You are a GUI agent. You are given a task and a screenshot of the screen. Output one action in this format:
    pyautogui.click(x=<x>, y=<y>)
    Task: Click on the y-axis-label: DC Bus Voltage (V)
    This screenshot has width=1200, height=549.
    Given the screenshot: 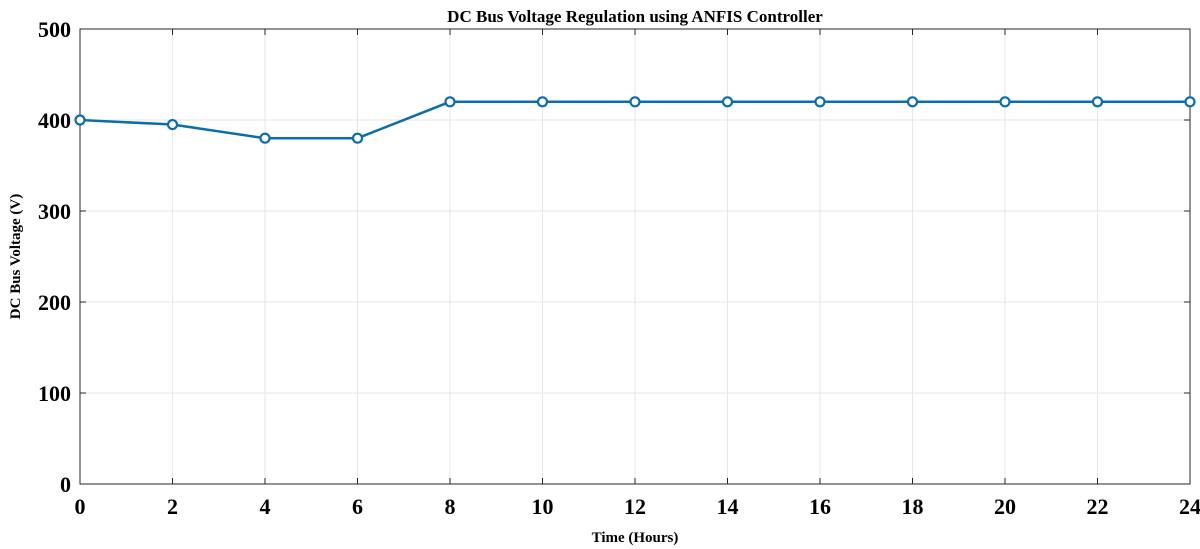 What is the action you would take?
    pyautogui.click(x=16, y=256)
    